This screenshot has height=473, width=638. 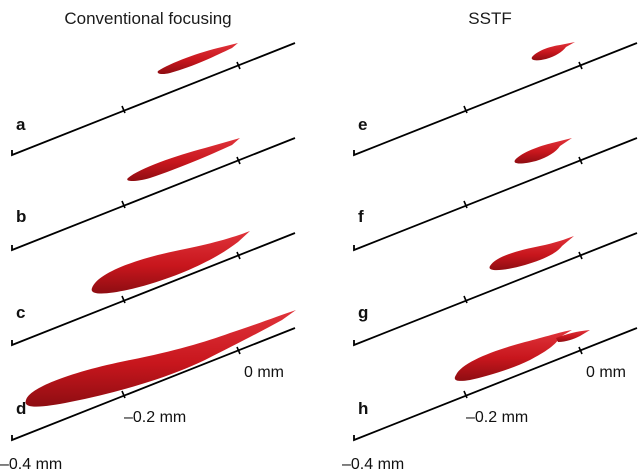 I want to click on volume-d, so click(x=161, y=358).